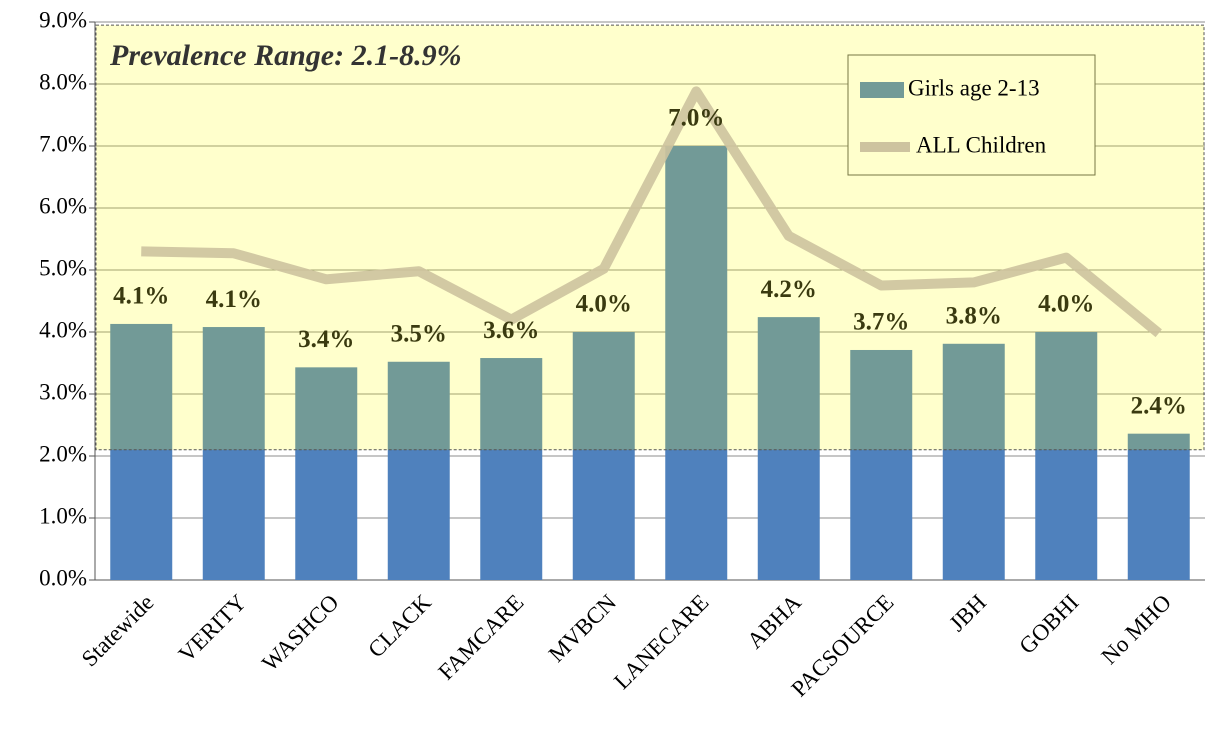 The width and height of the screenshot is (1207, 738). I want to click on x-tick-label: WASHCO, so click(300, 633).